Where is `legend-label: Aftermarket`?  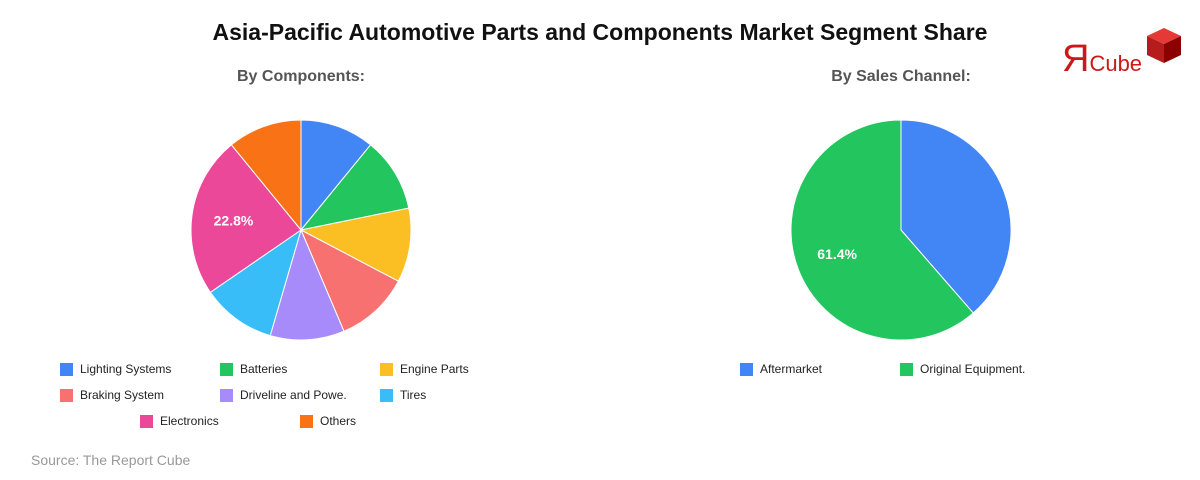
legend-label: Aftermarket is located at coordinates (791, 369).